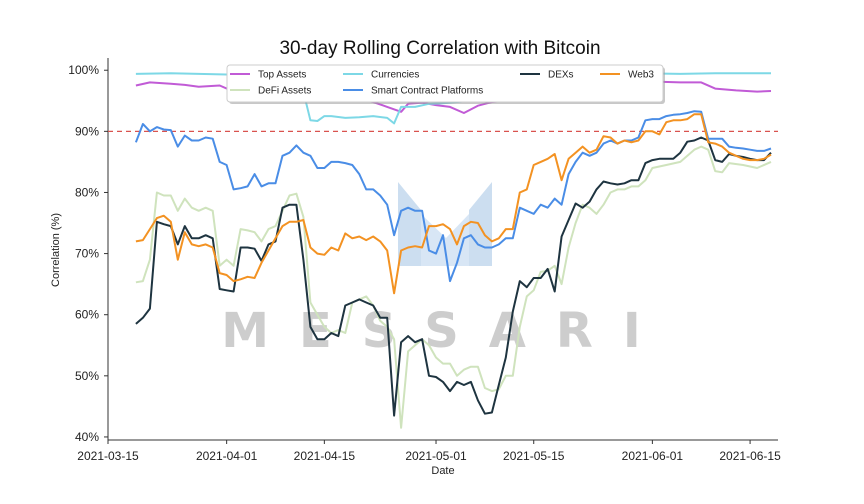 This screenshot has height=504, width=864. I want to click on legend-label: DEXs, so click(561, 75).